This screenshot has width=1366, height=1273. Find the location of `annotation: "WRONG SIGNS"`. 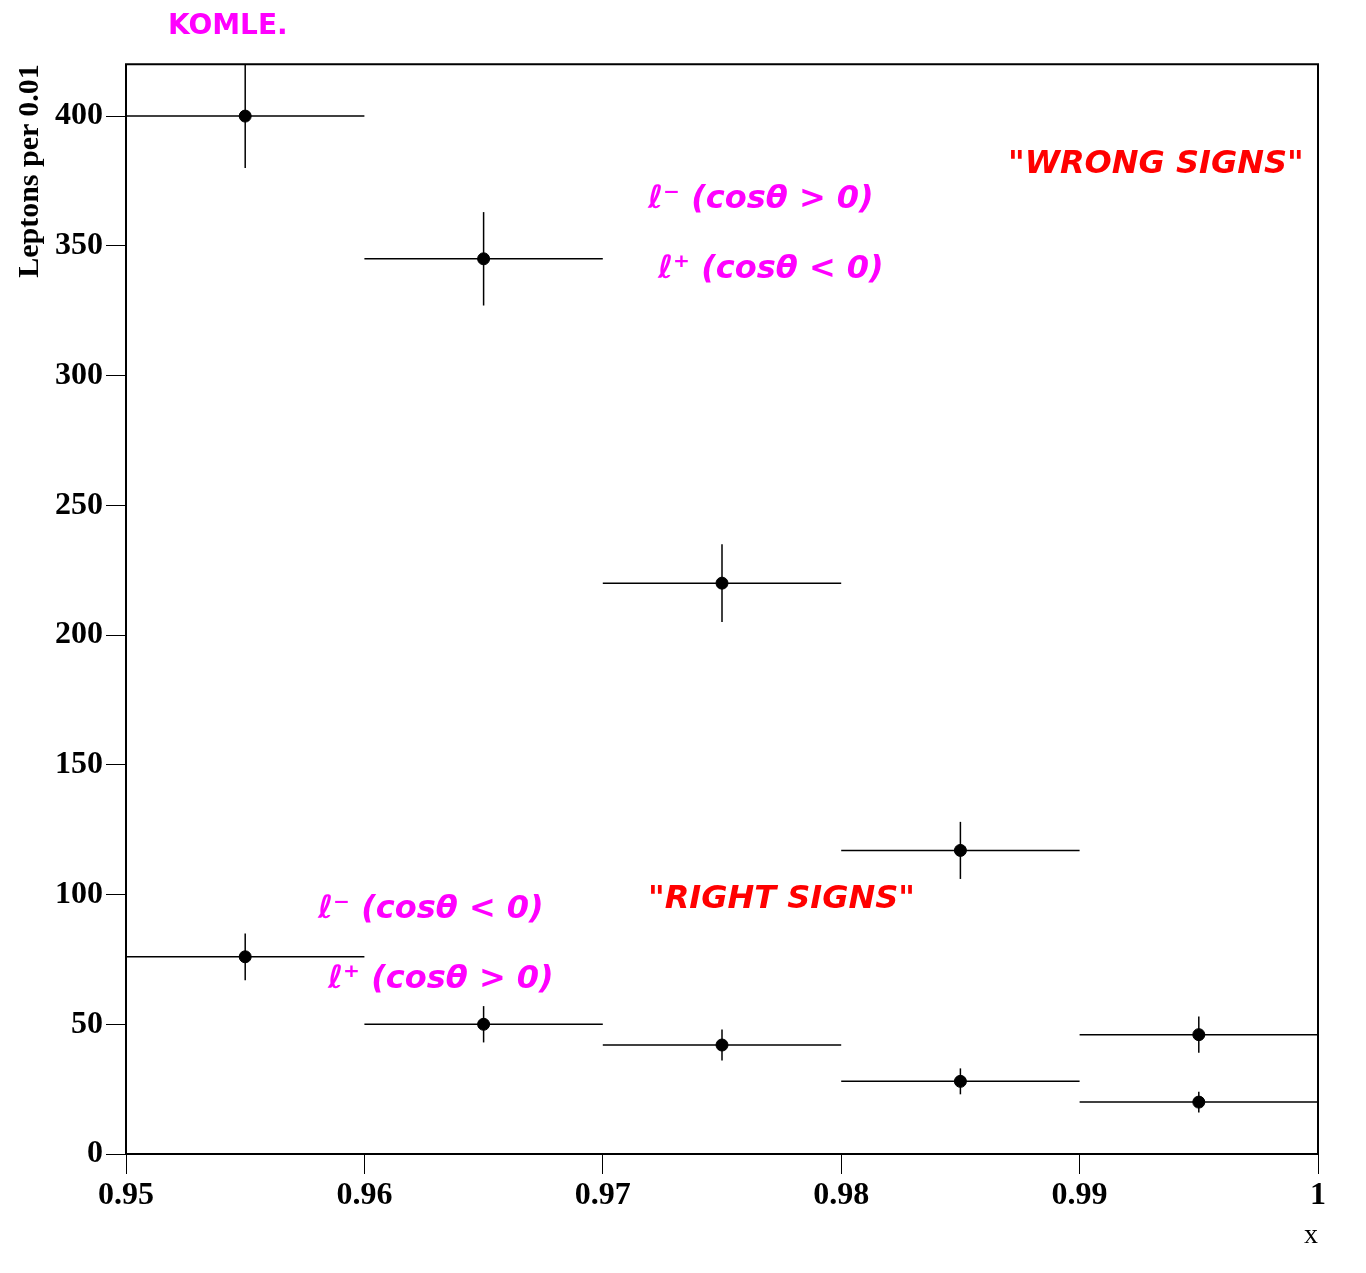

annotation: "WRONG SIGNS" is located at coordinates (1156, 162).